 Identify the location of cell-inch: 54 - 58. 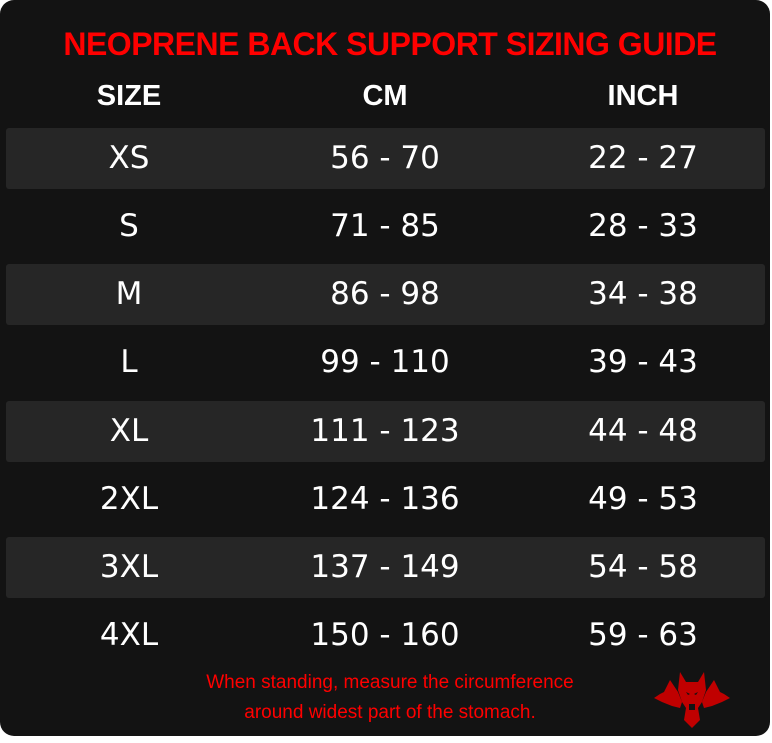
(643, 567).